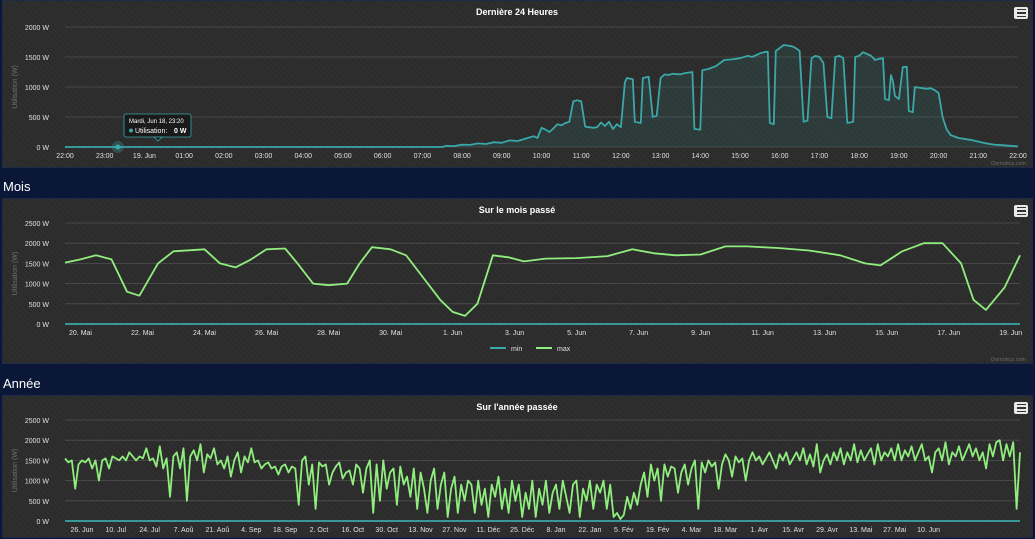  Describe the element at coordinates (184, 530) in the screenshot. I see `x-tick-label: 7. Aoû` at that location.